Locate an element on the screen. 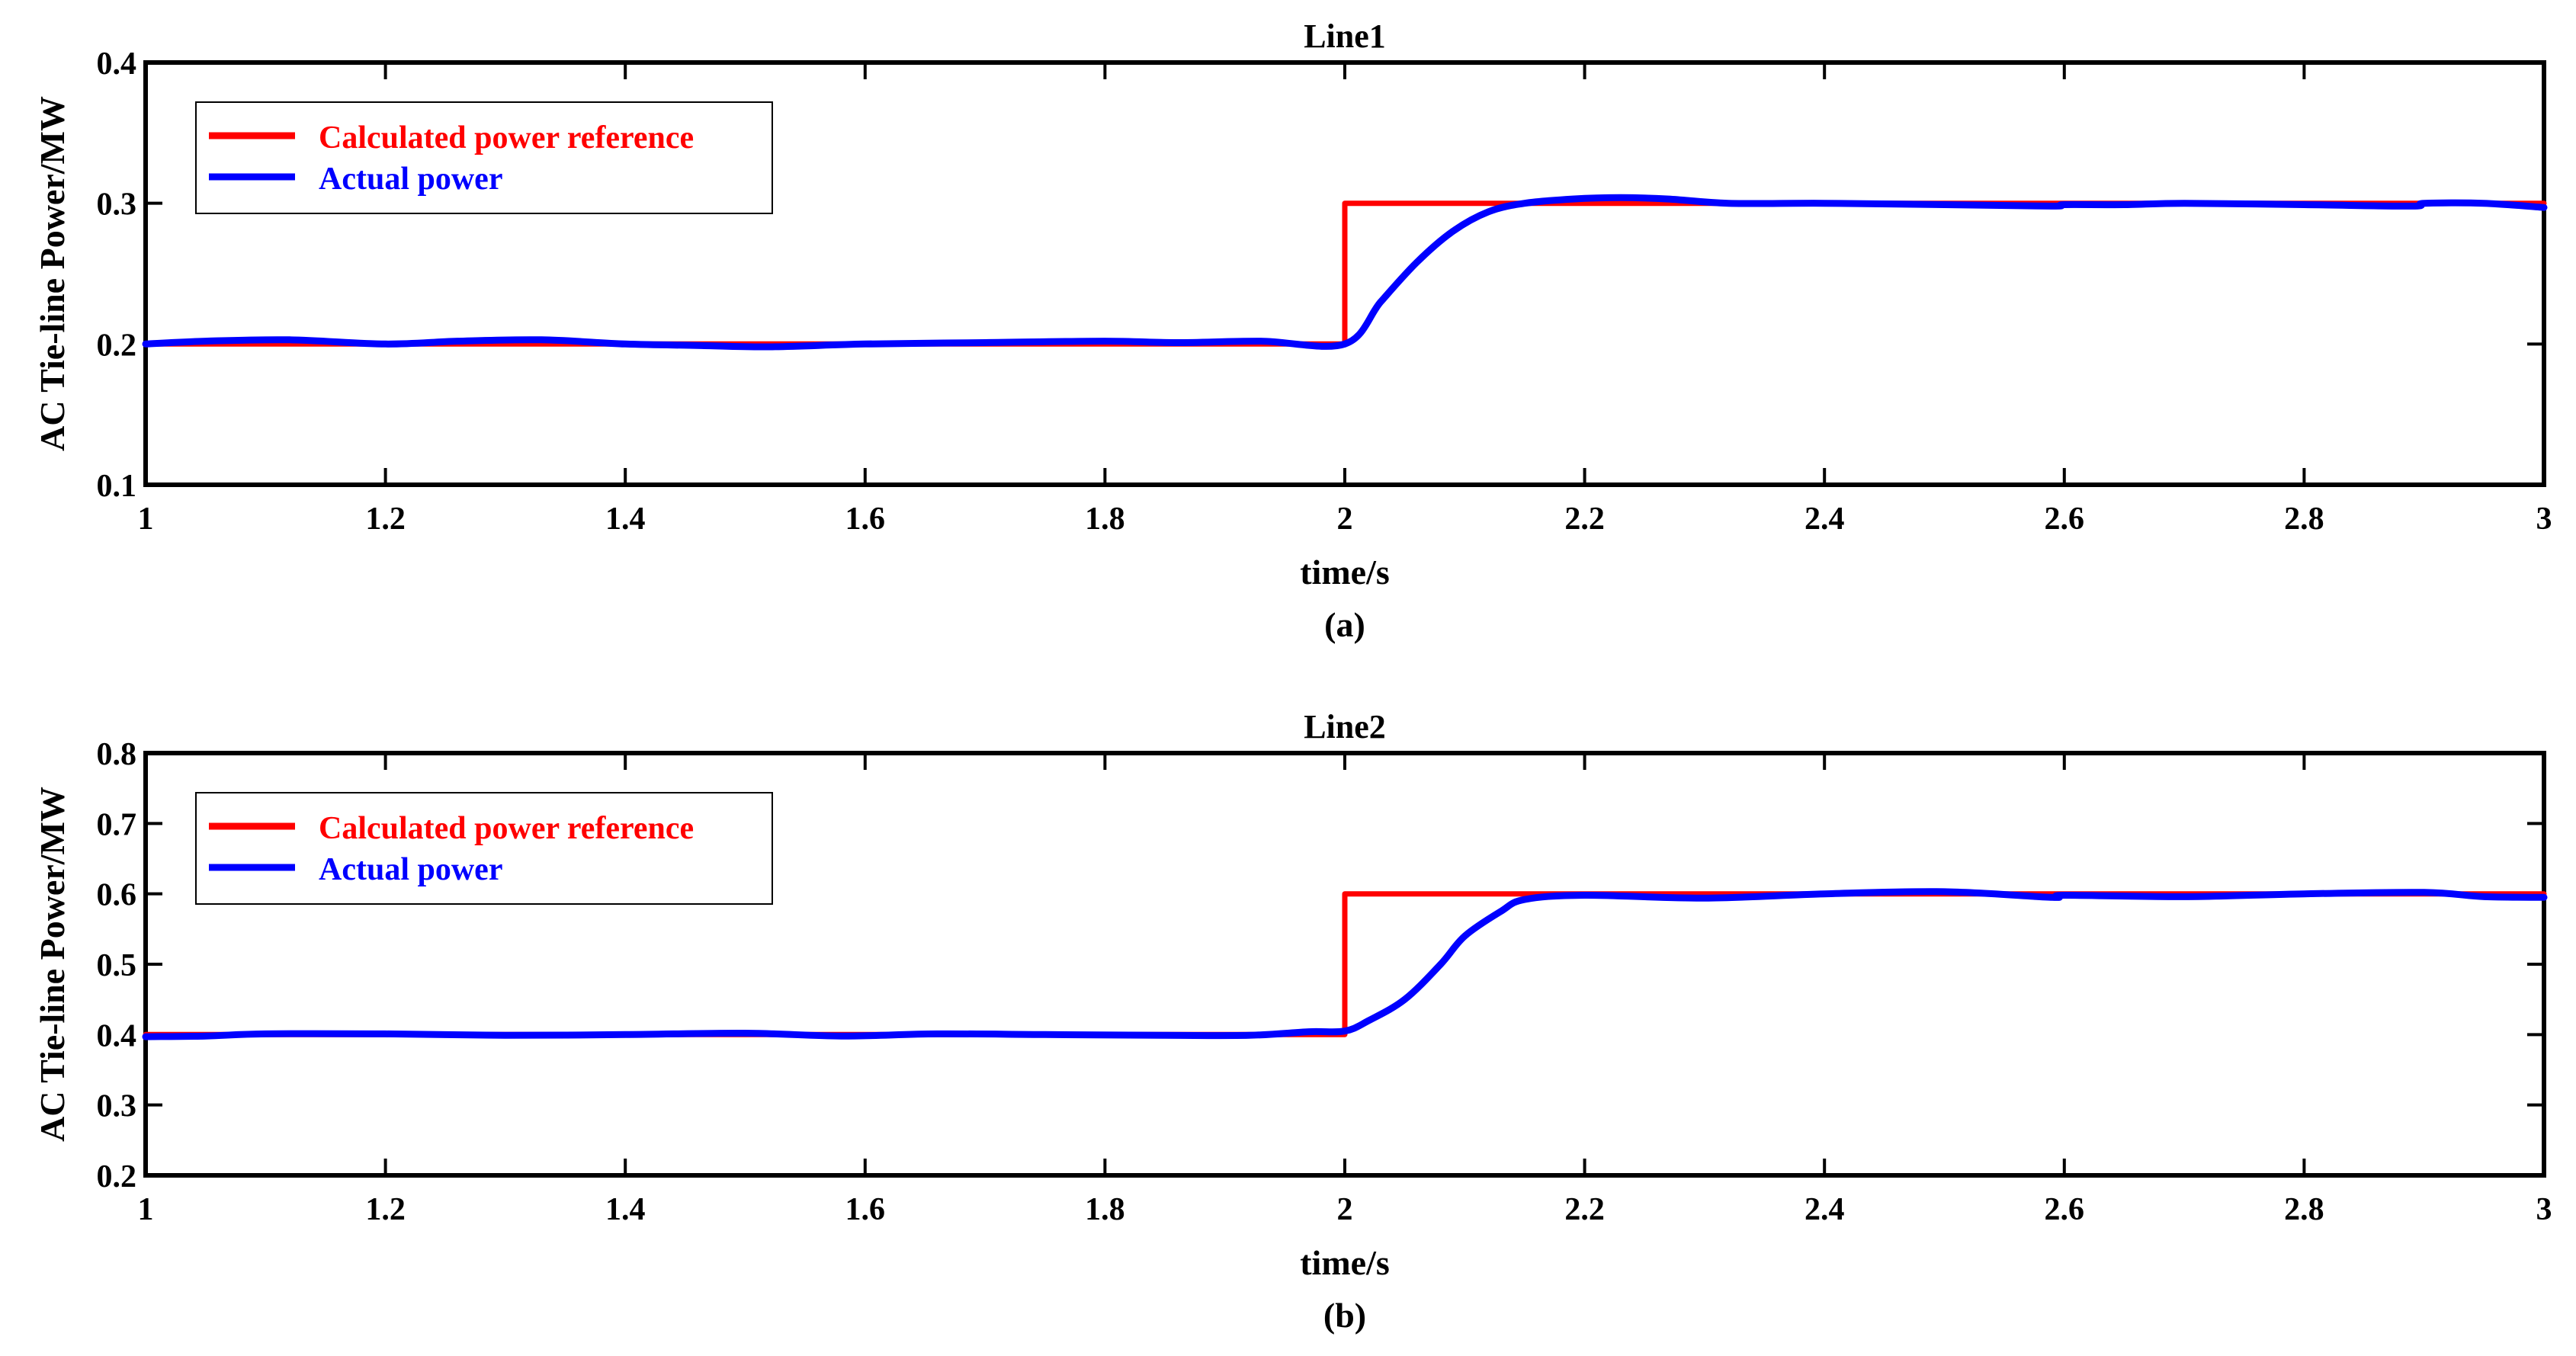  y-tick-label: 0.6 is located at coordinates (117, 895).